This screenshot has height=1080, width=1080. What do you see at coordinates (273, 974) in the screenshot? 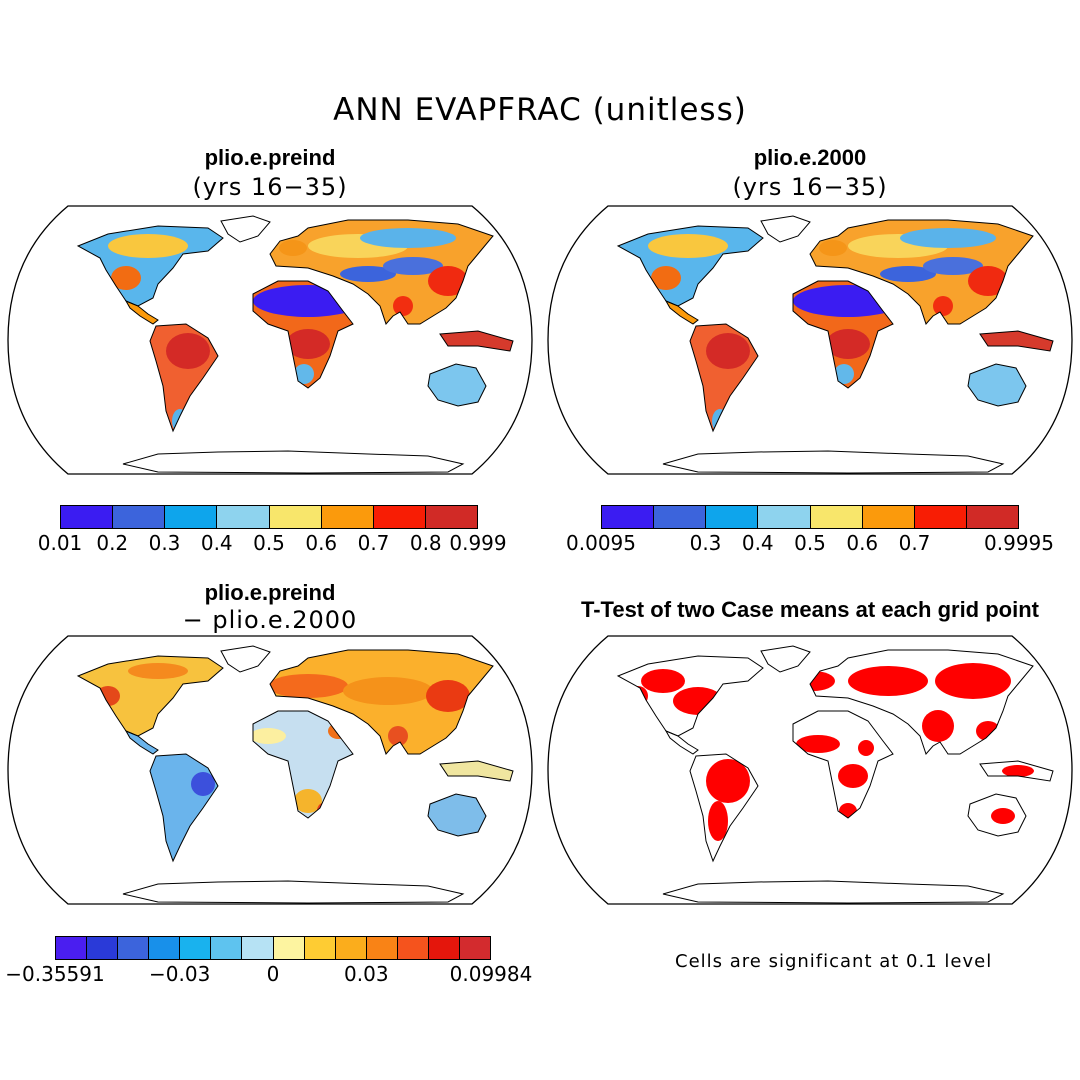
I see `tick: 0` at bounding box center [273, 974].